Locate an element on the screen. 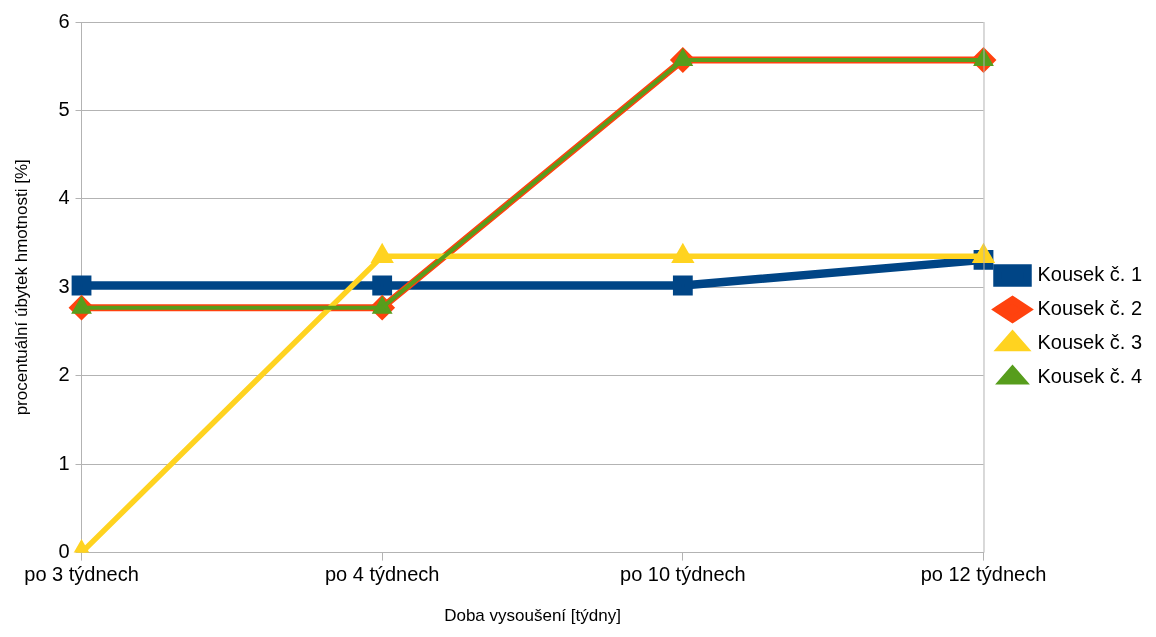  x-tick-label: po 12 týdnech is located at coordinates (983, 574).